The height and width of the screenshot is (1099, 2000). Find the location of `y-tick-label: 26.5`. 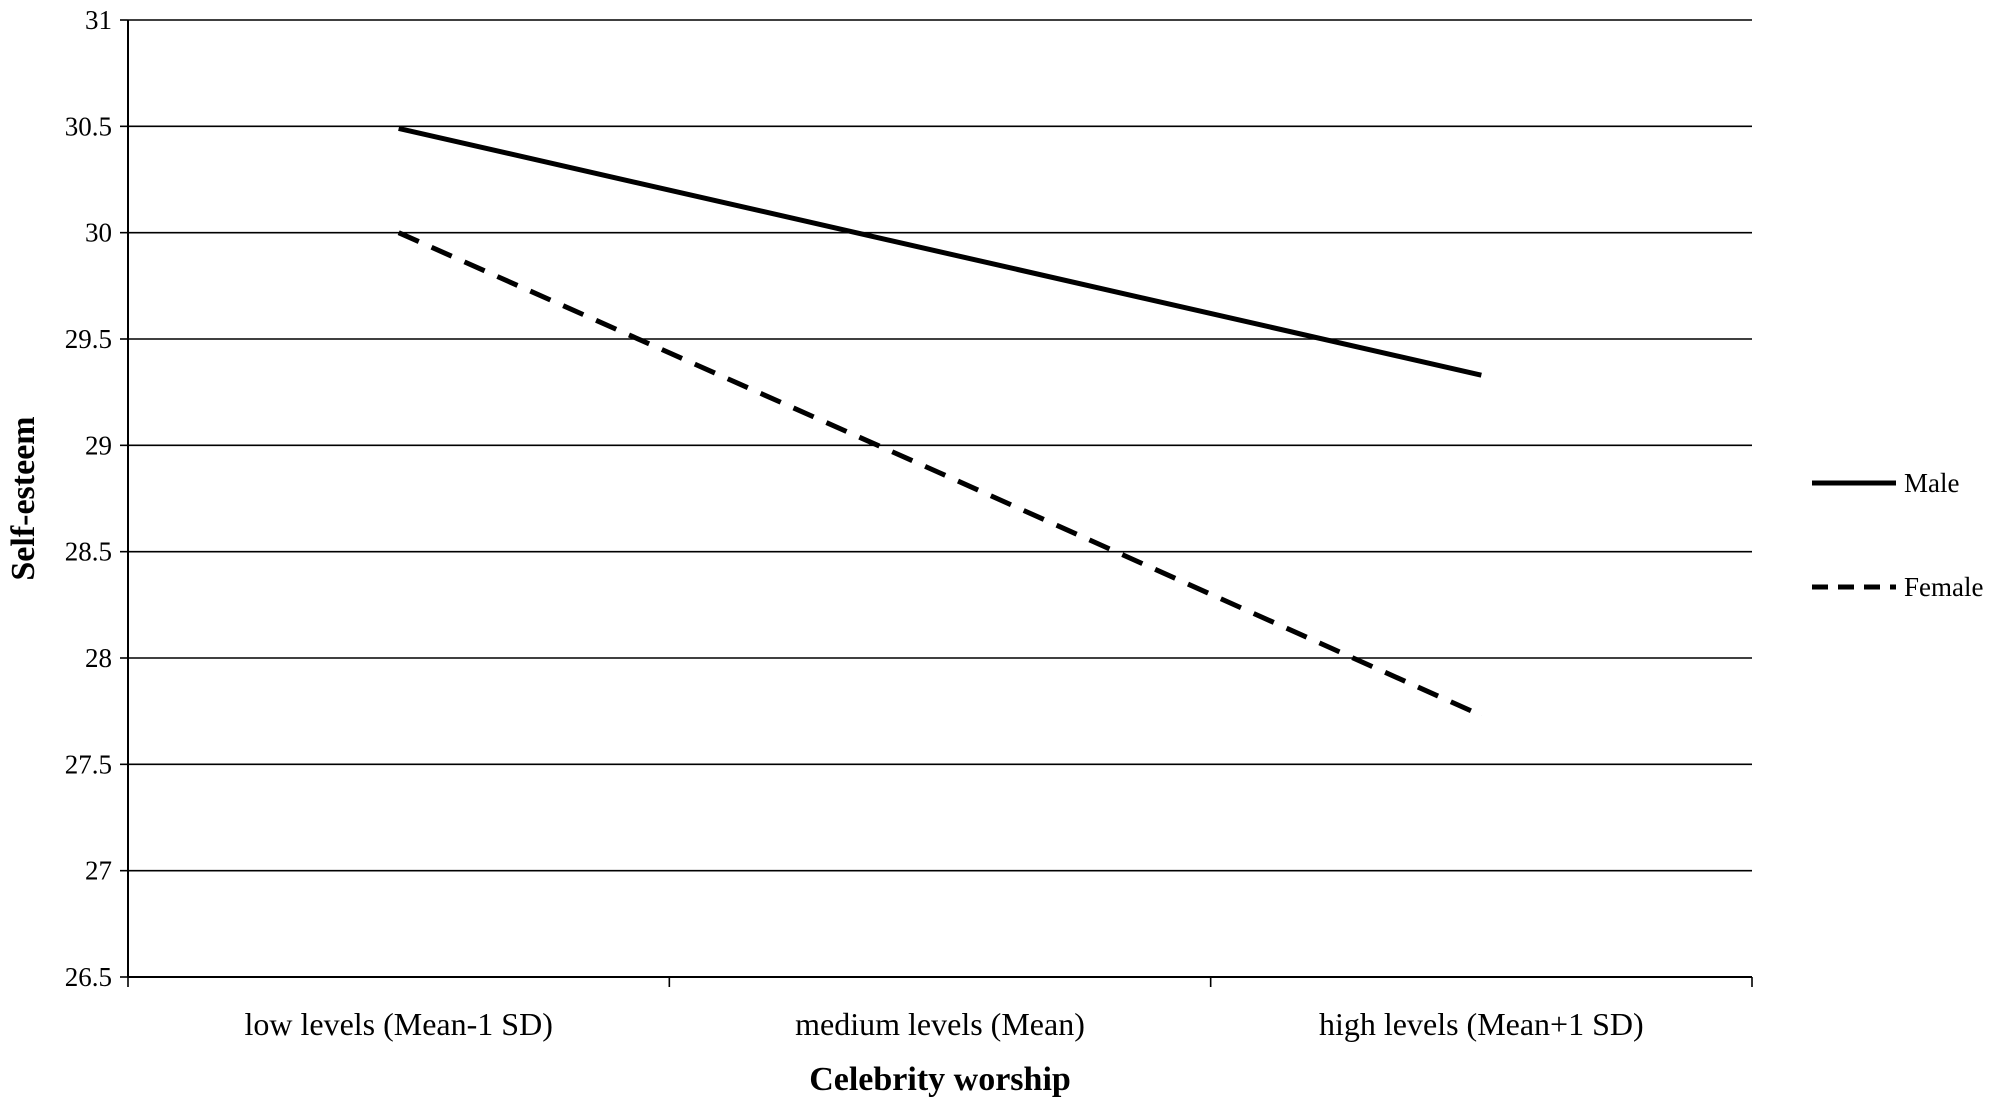

y-tick-label: 26.5 is located at coordinates (88, 977).